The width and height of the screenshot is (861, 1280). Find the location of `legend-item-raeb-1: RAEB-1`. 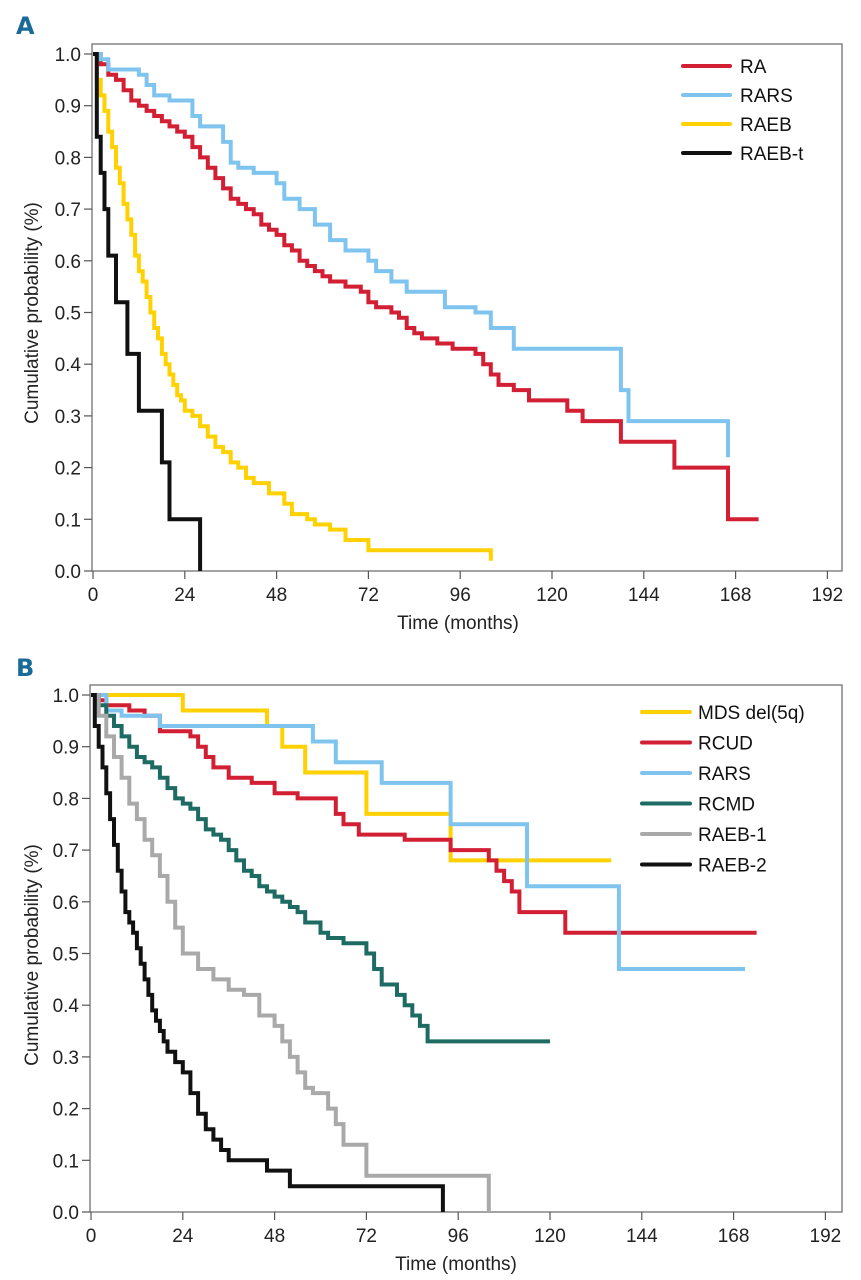

legend-item-raeb-1: RAEB-1 is located at coordinates (703, 835).